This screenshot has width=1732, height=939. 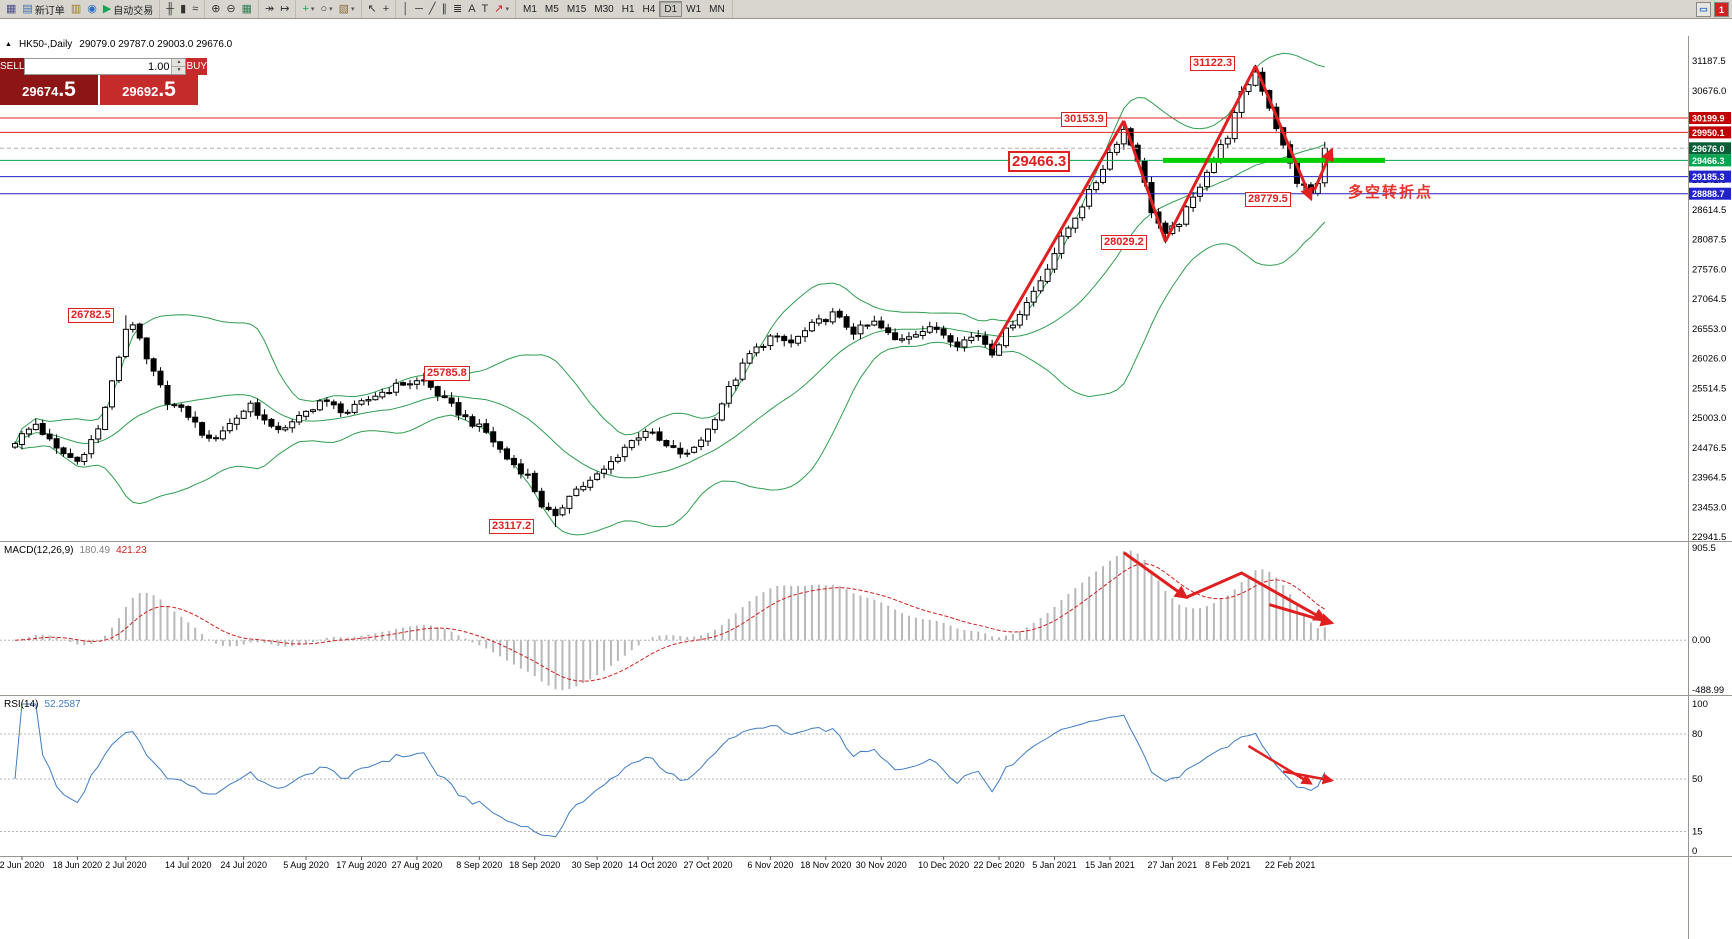 I want to click on line-chart-button: ≈, so click(x=195, y=9).